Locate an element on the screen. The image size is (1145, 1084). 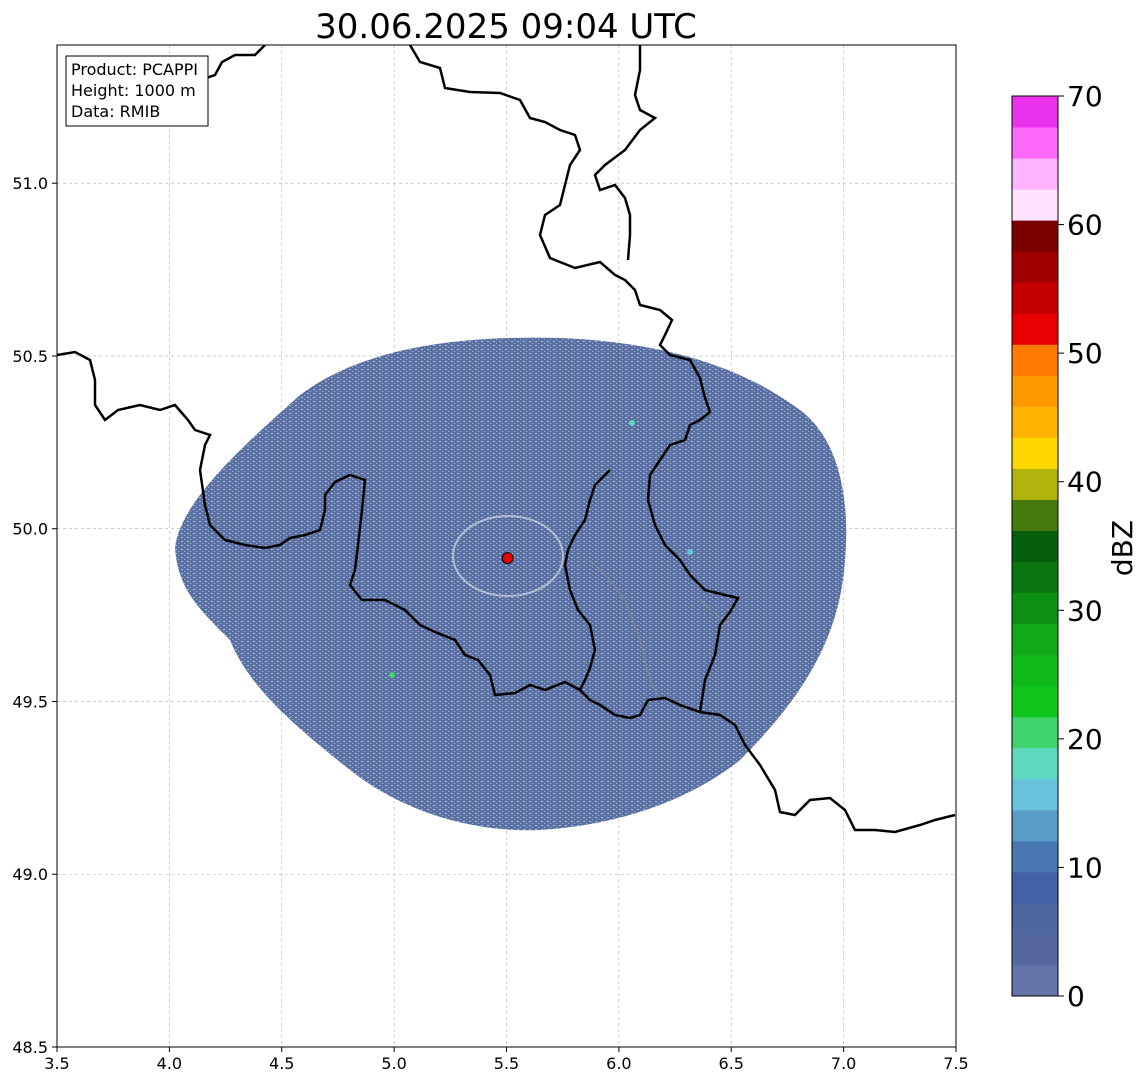
info-product: Product: PCAPPI is located at coordinates (134, 69).